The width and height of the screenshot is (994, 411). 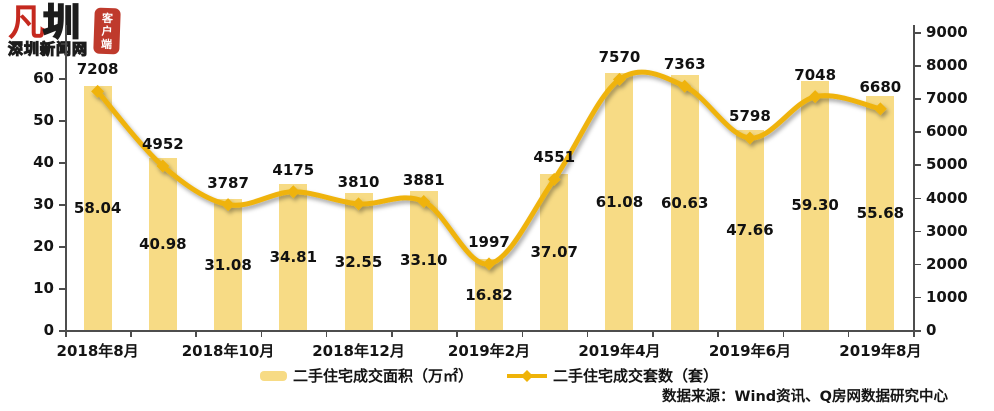 What do you see at coordinates (358, 351) in the screenshot?
I see `x-axis-label: 2018年12月` at bounding box center [358, 351].